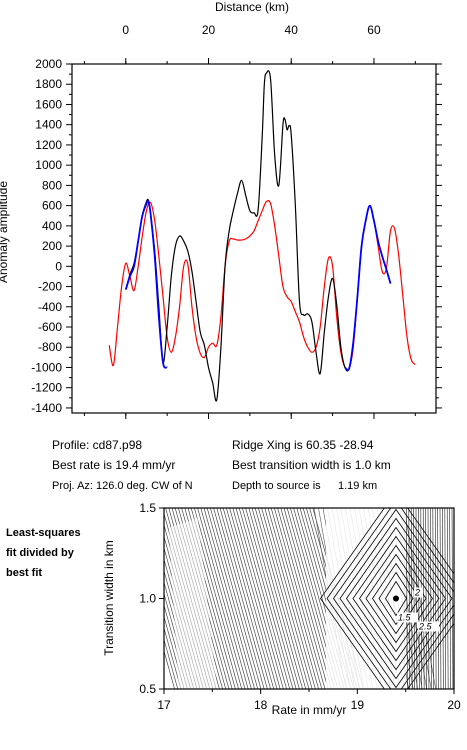  Describe the element at coordinates (48, 125) in the screenshot. I see `y-tick-label: 1400` at that location.